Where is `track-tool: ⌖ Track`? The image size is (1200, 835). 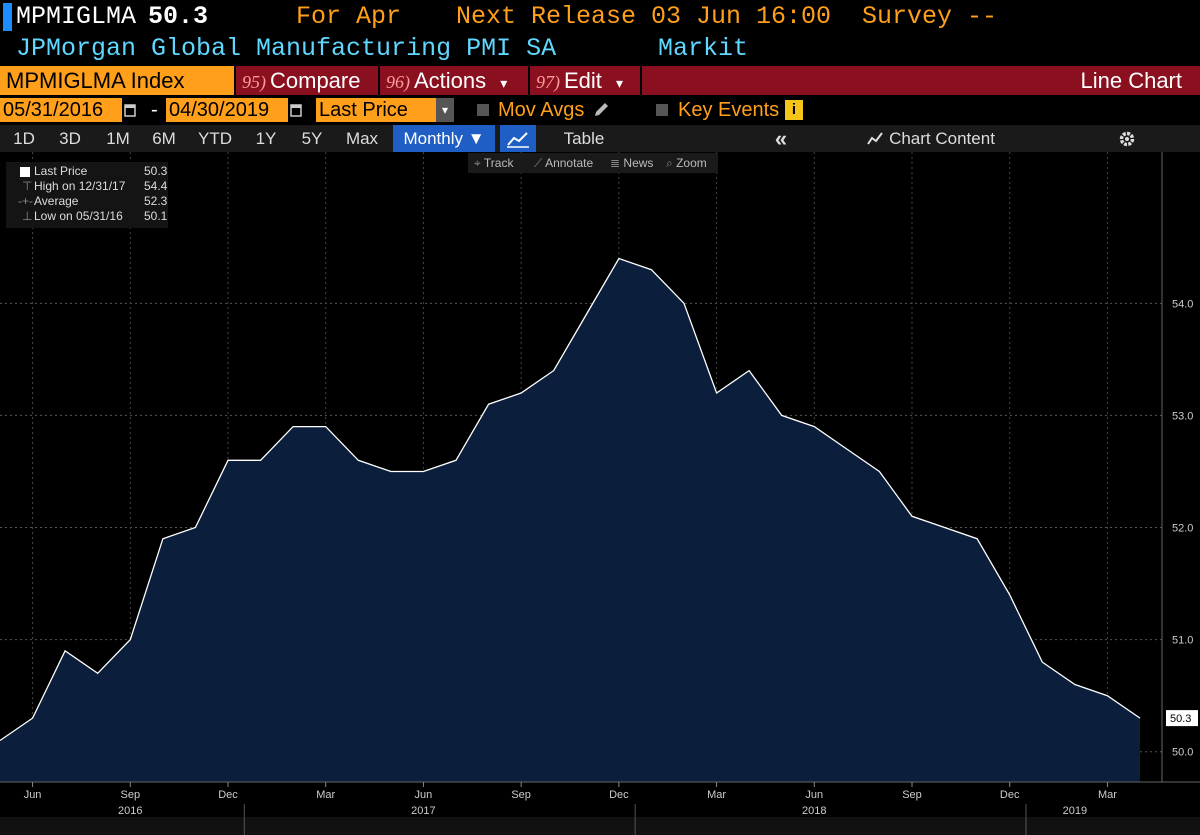
track-tool: ⌖ Track is located at coordinates (494, 163).